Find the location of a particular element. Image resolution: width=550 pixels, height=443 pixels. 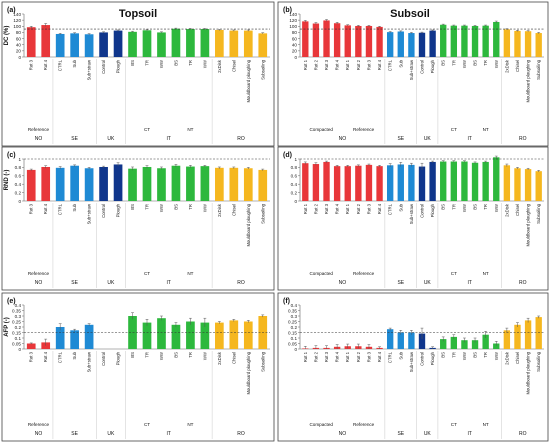

group-label: NO is located at coordinates (343, 283).